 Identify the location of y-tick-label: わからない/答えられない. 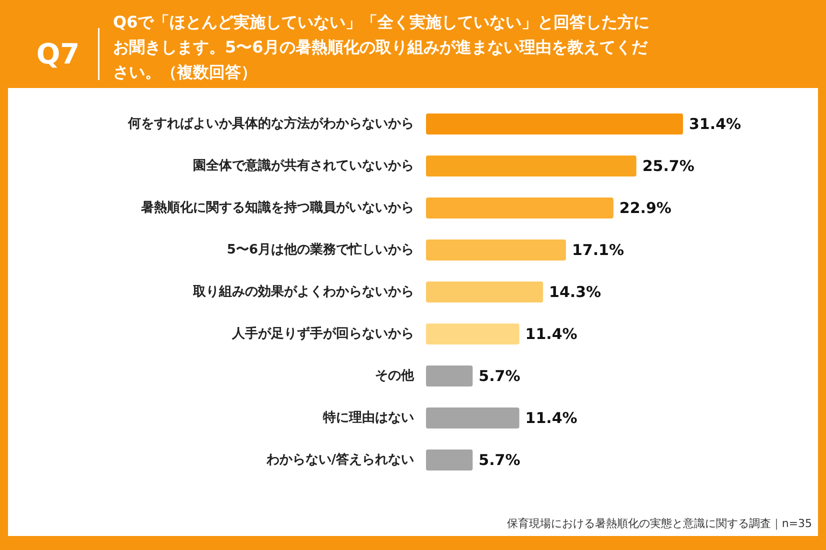
(339, 460).